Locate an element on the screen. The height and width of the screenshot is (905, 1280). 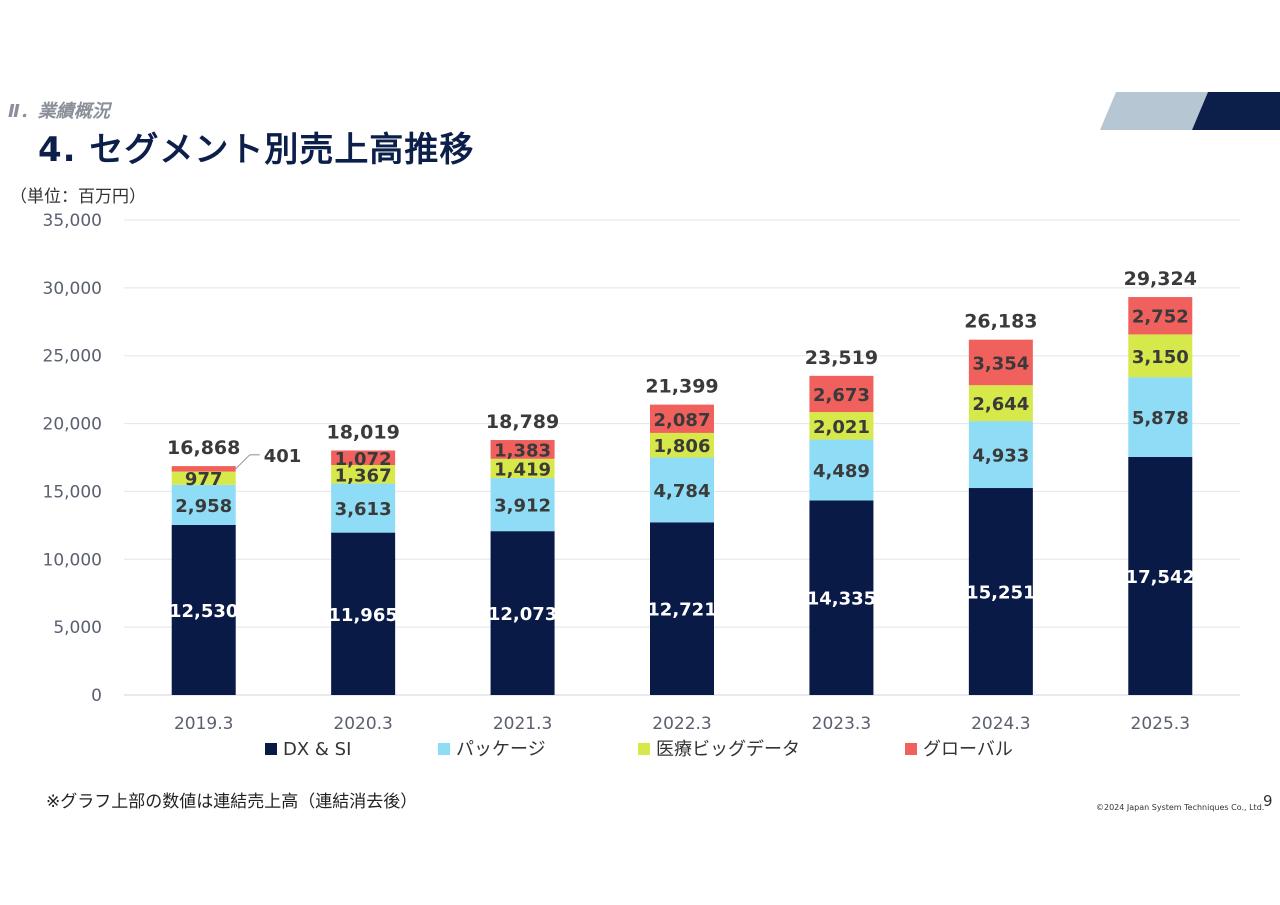
segment-value-label: 2,673 is located at coordinates (841, 395).